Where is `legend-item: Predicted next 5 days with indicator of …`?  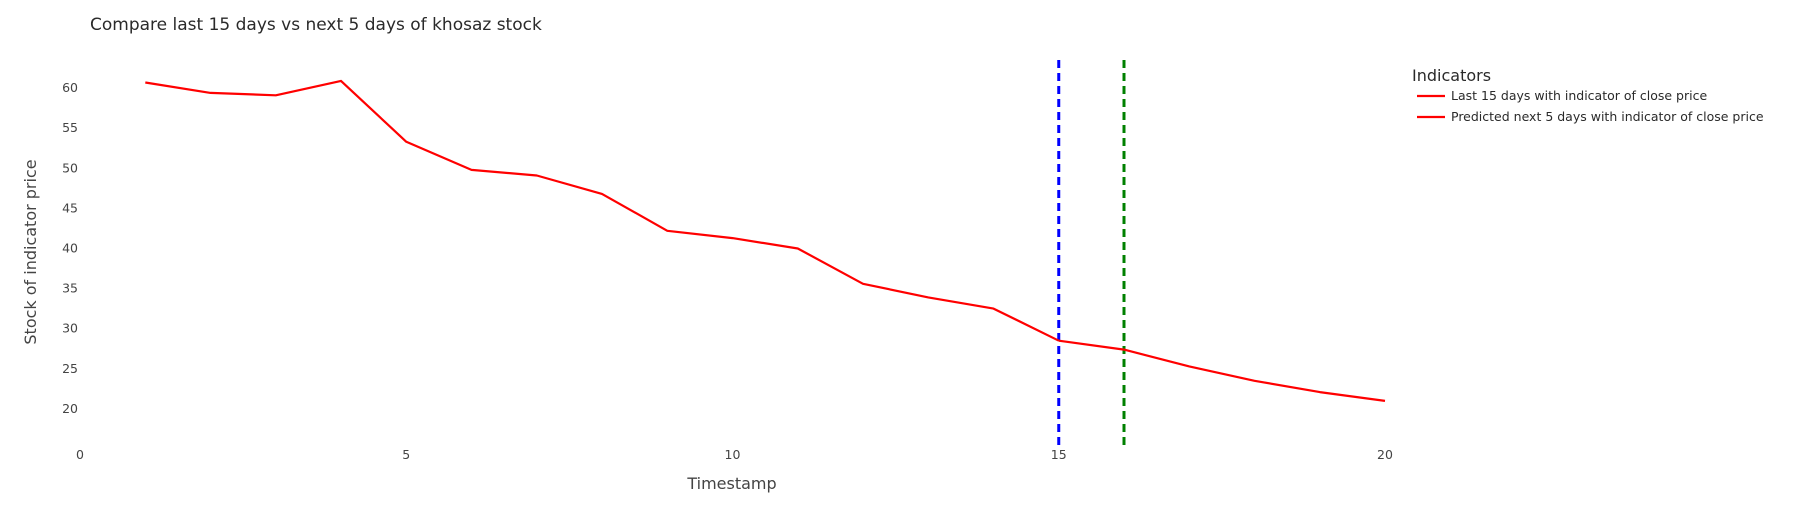 legend-item: Predicted next 5 days with indicator of … is located at coordinates (1590, 116).